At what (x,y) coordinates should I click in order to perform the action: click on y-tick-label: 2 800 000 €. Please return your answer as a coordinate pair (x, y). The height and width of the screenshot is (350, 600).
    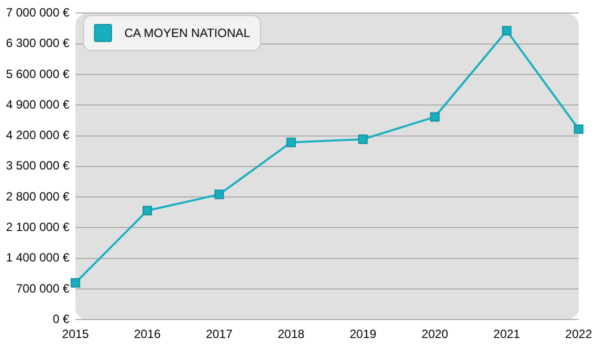
    Looking at the image, I should click on (38, 196).